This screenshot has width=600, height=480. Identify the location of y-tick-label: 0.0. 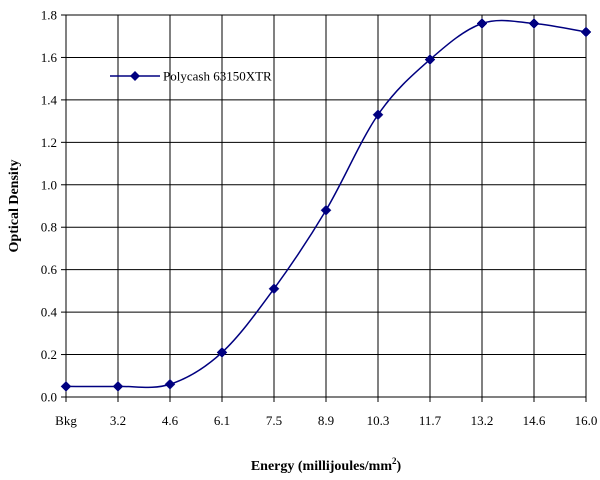
(49, 397).